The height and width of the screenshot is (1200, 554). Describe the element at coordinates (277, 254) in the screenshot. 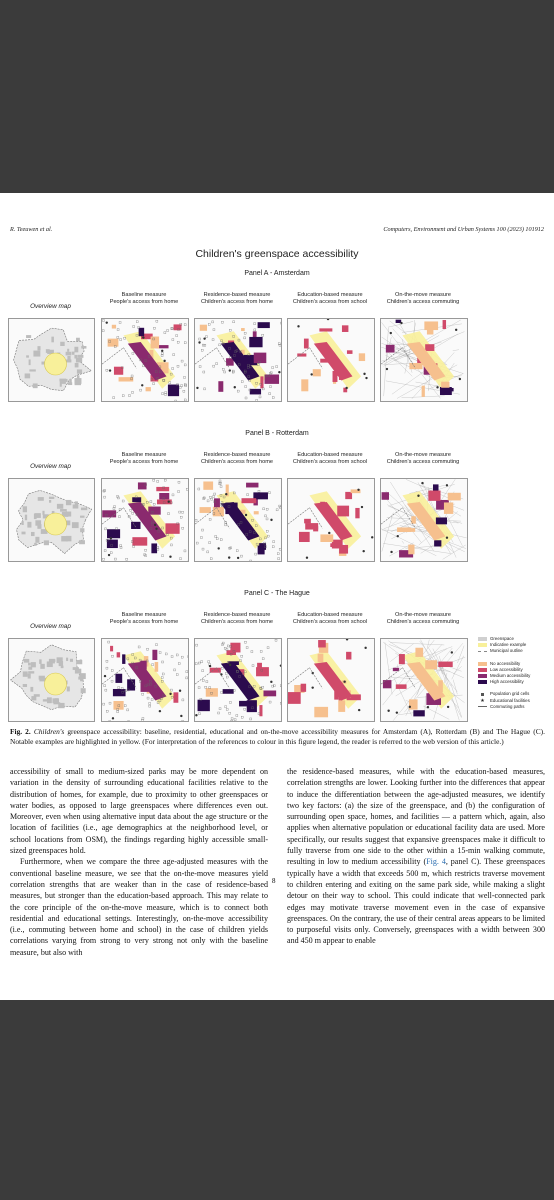

I see `figure-title: Children's greenspace accessibility` at that location.